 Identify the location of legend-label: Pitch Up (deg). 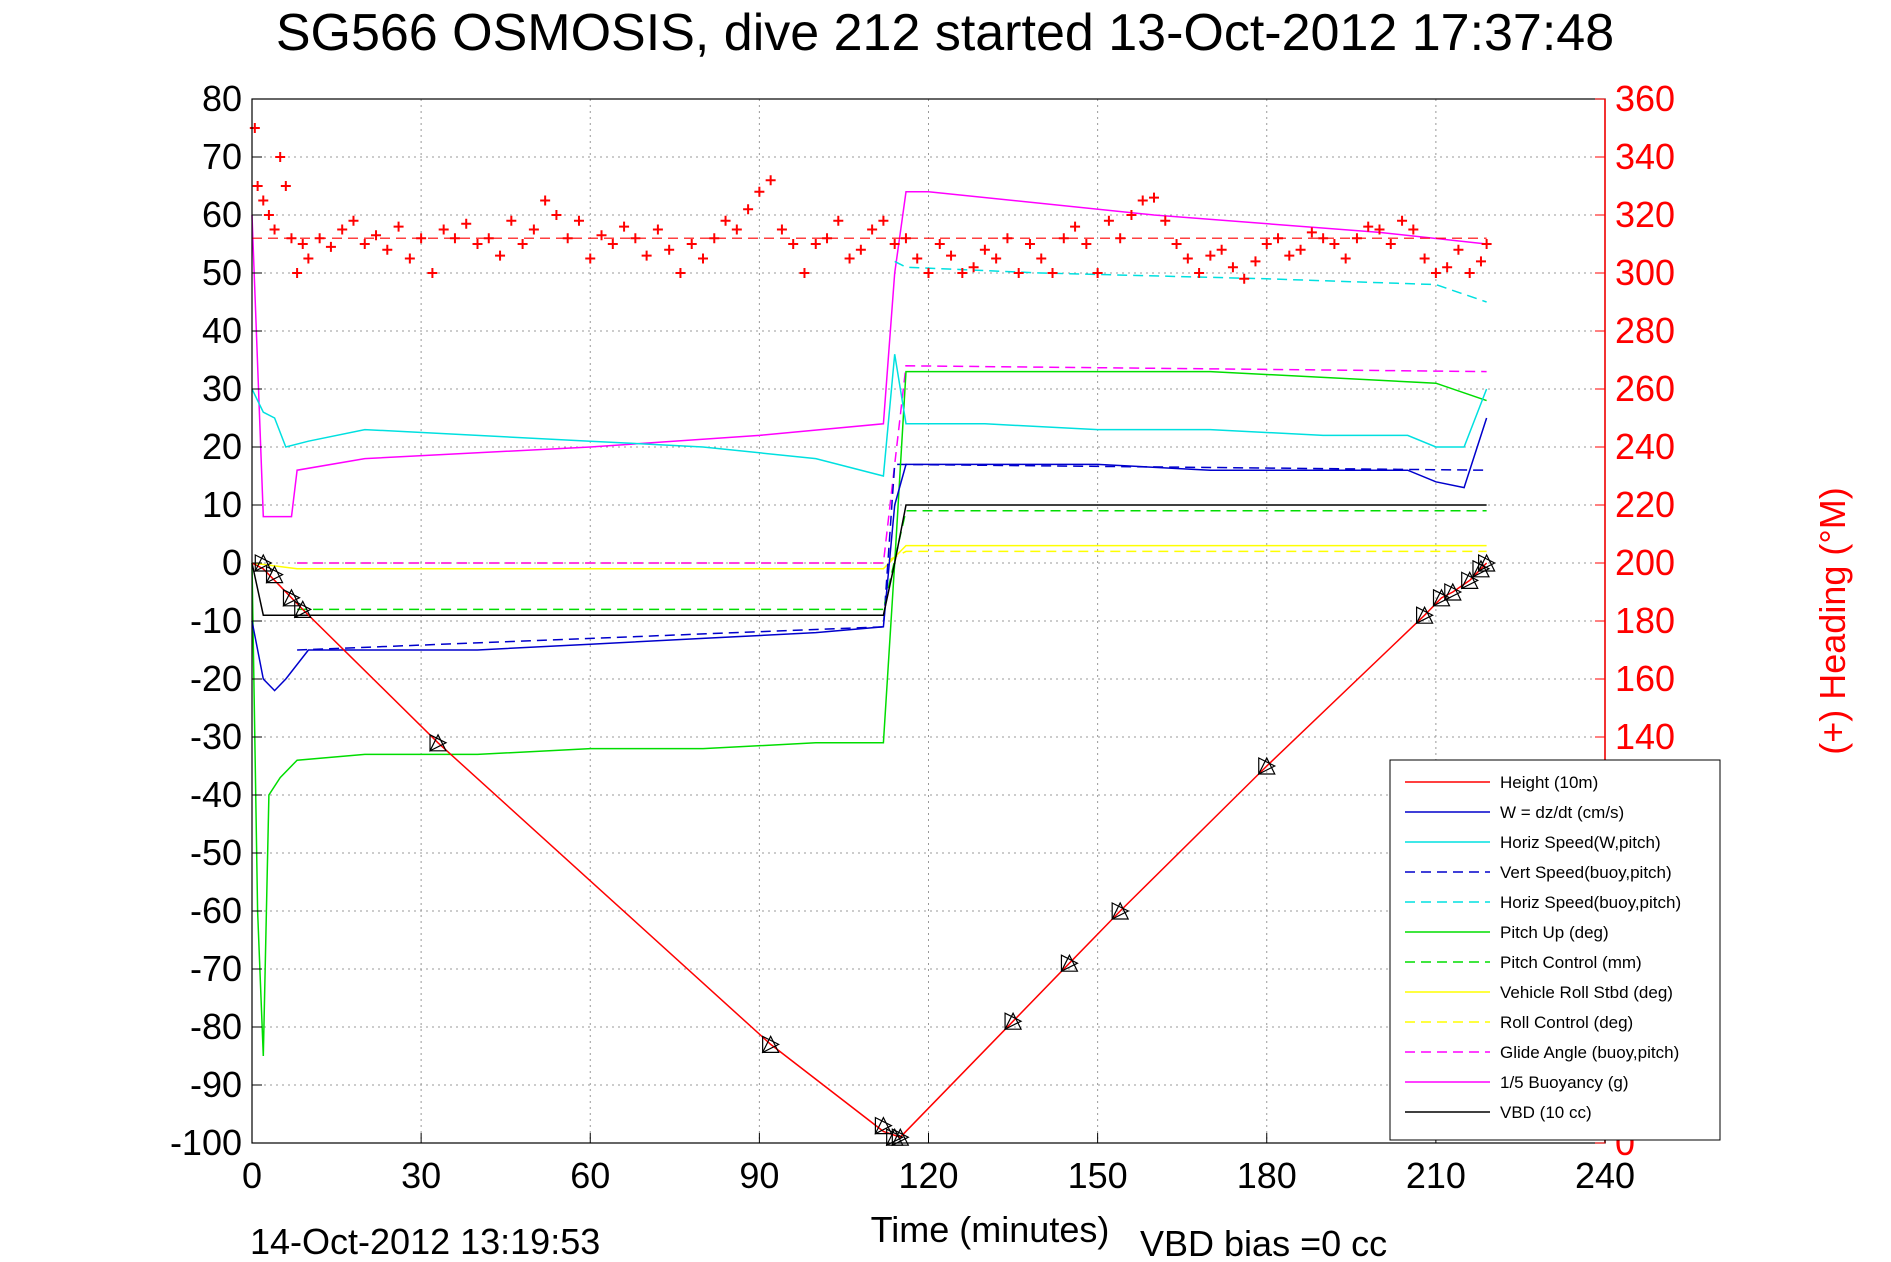
(1554, 932).